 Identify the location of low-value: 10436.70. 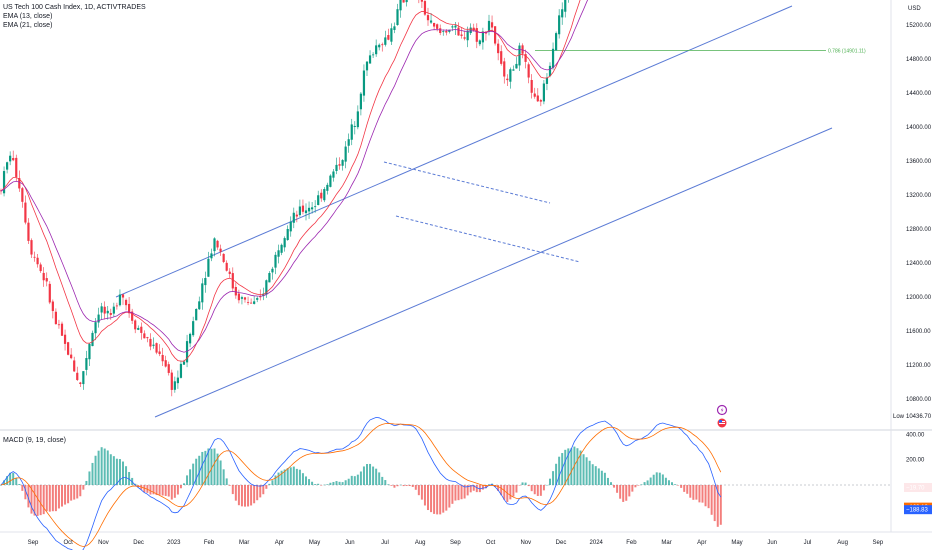
(919, 417).